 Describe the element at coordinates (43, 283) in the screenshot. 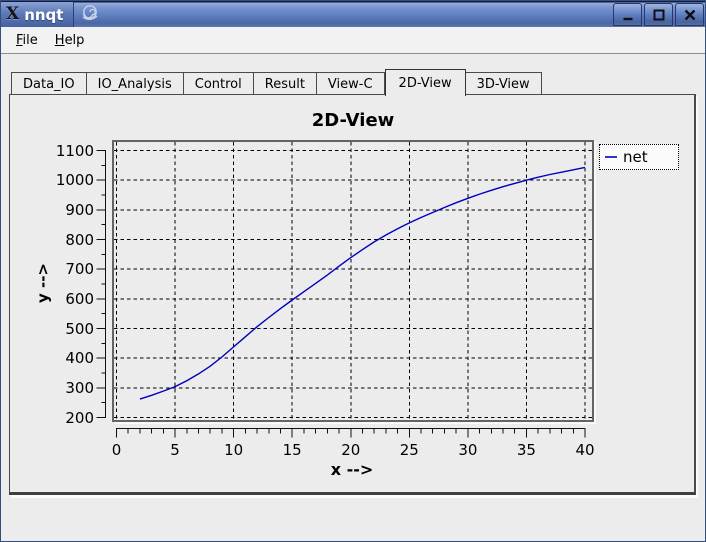

I see `y-axis-label: y -->` at that location.